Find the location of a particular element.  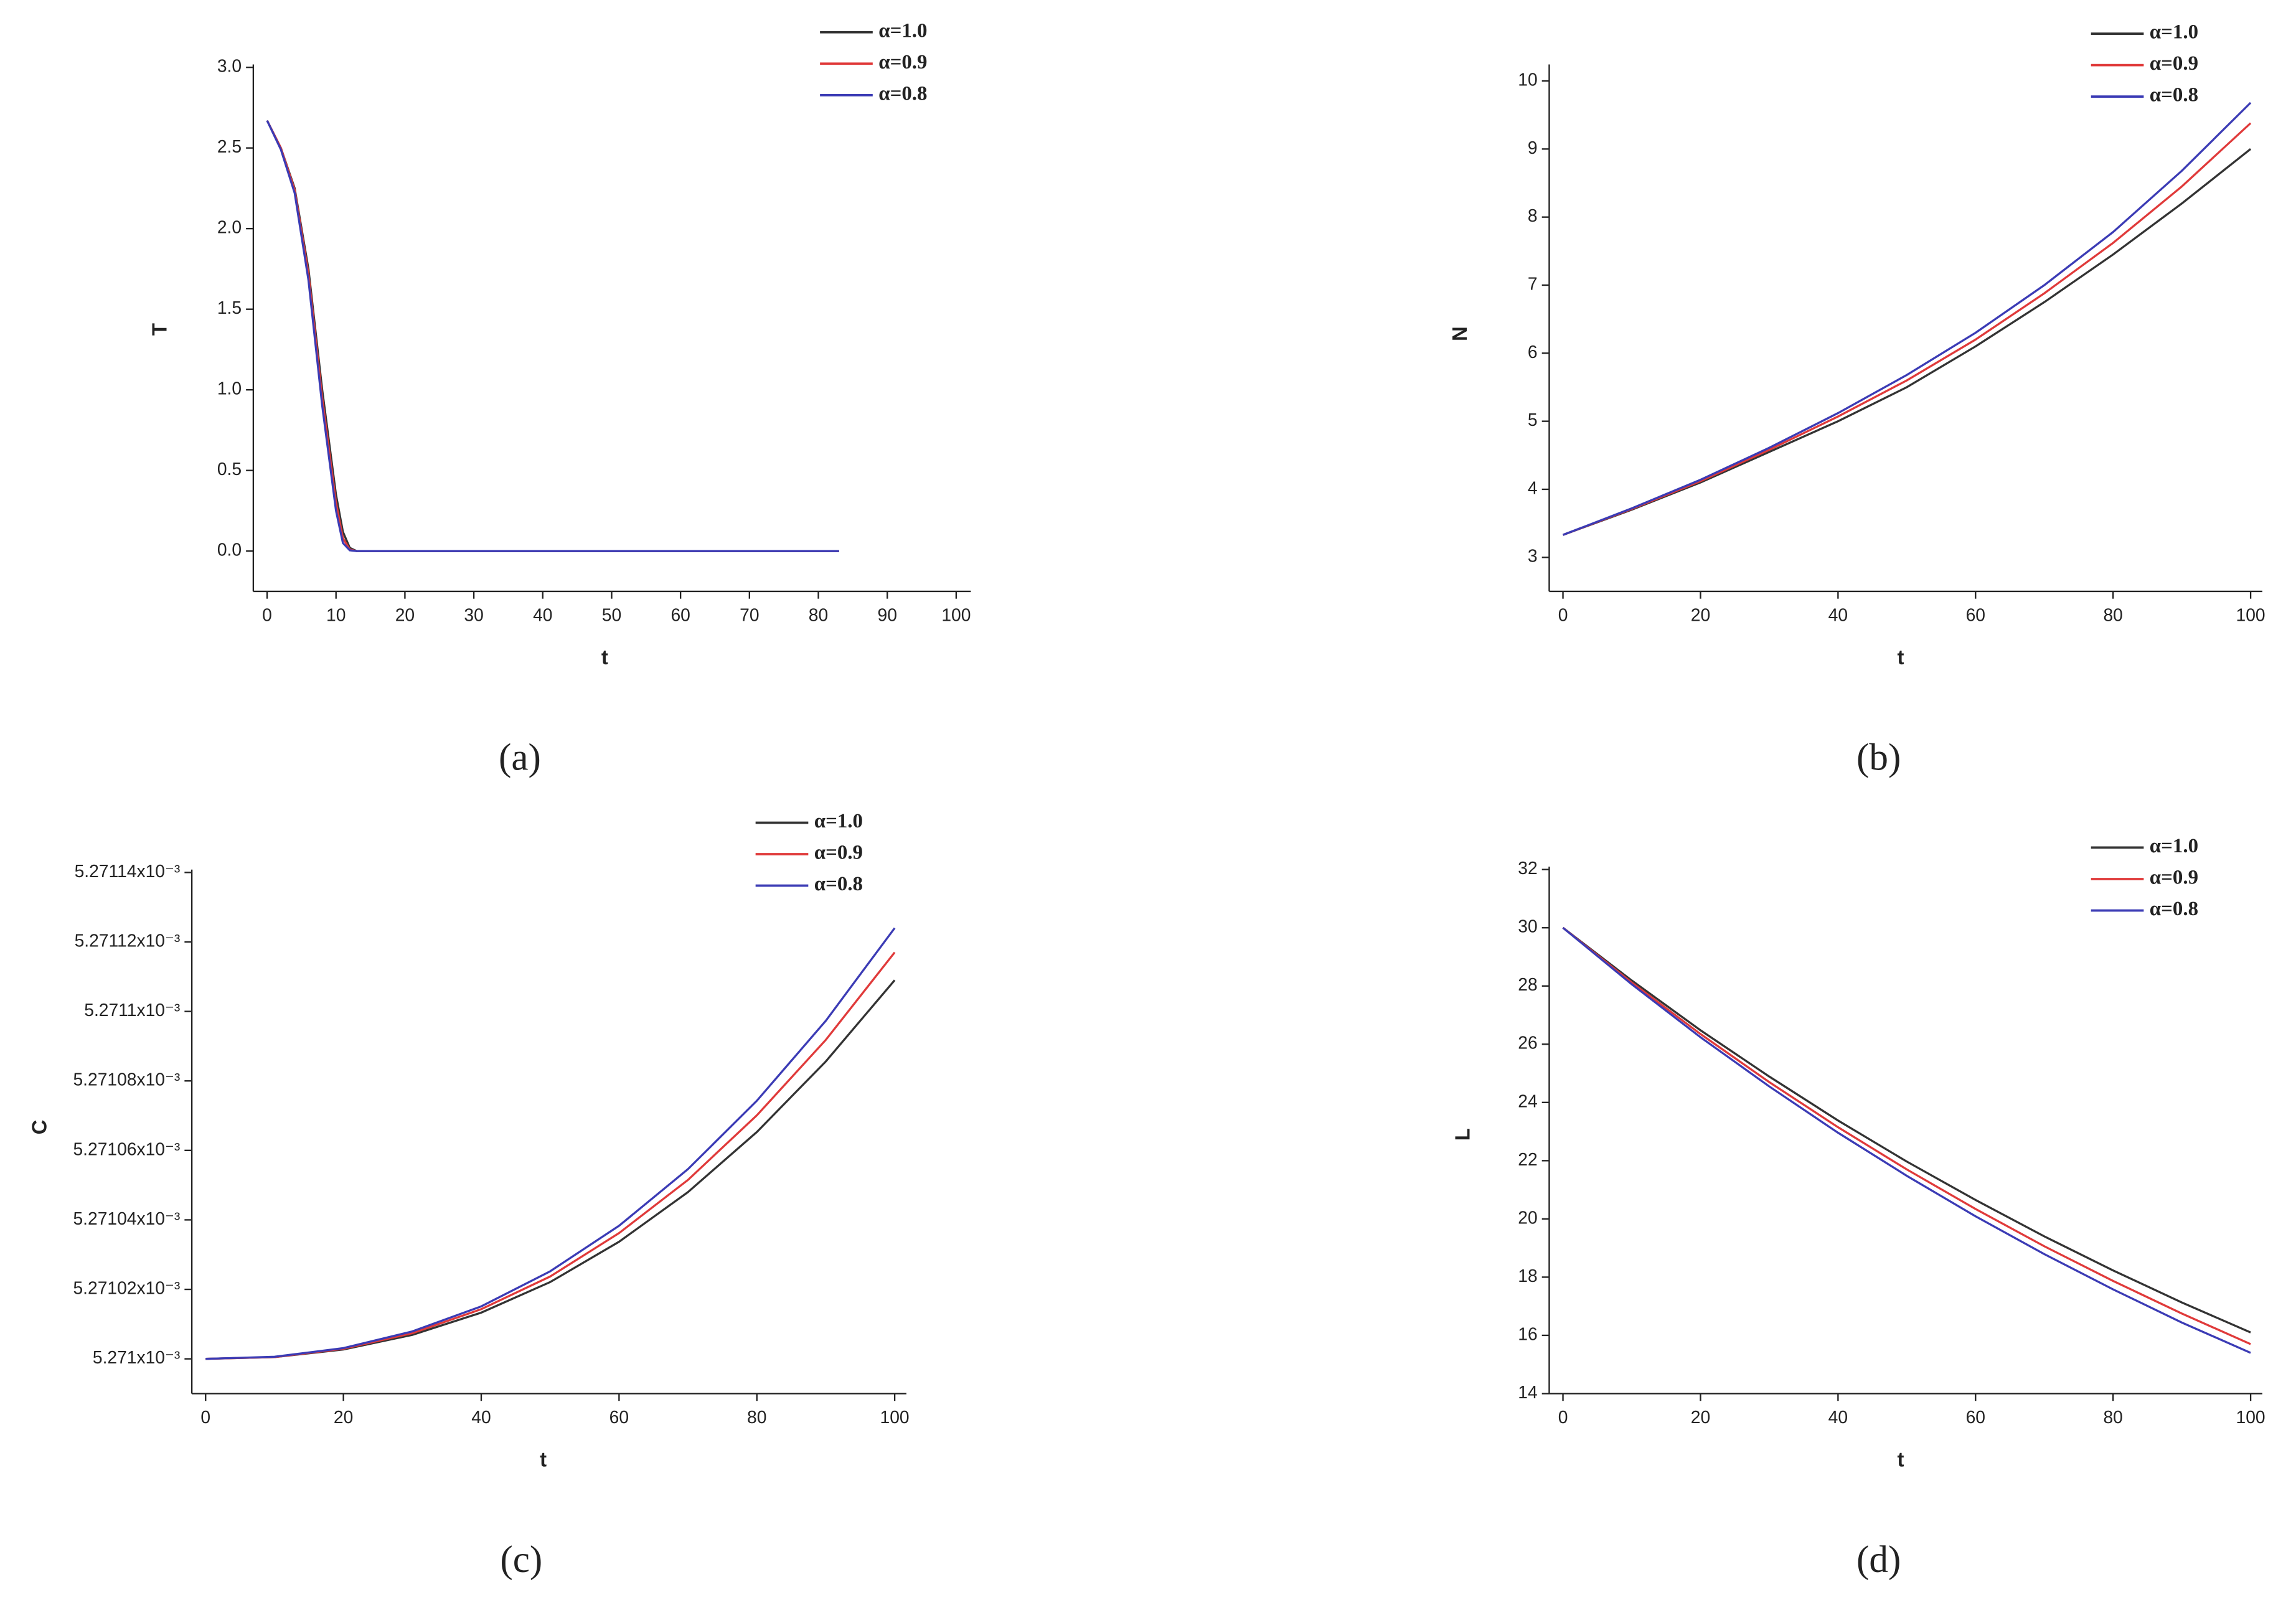

y-tick-label: 18 is located at coordinates (1527, 1276).